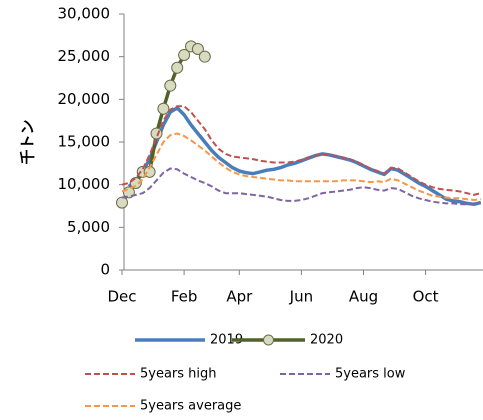 The height and width of the screenshot is (420, 483). What do you see at coordinates (105, 270) in the screenshot?
I see `y-tick-label: 0` at bounding box center [105, 270].